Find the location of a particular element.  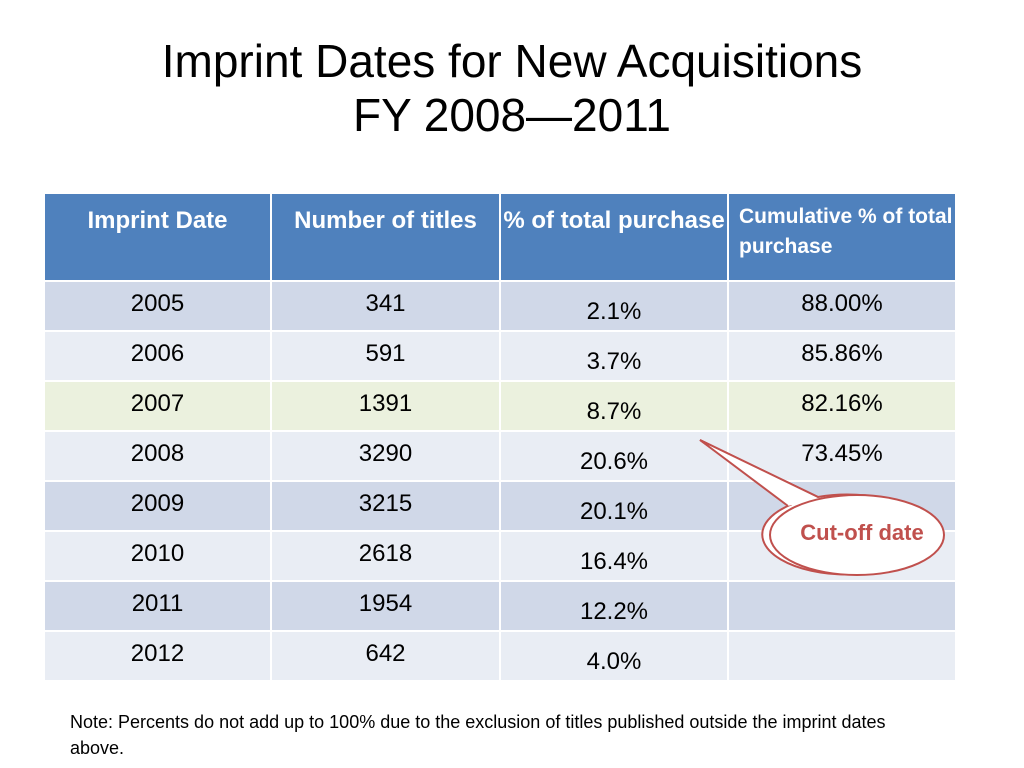

cell-titles: 3290 is located at coordinates (385, 456).